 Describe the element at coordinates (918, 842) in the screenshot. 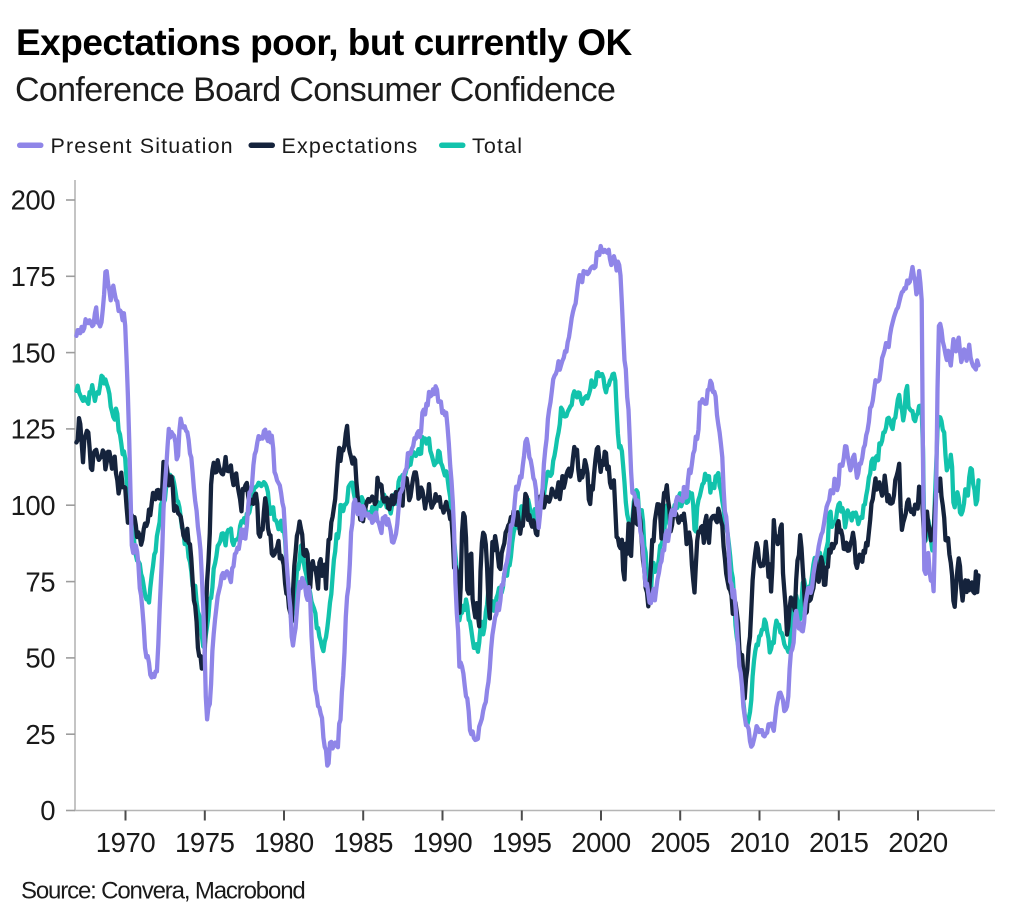

I see `svg-text: 2020` at that location.